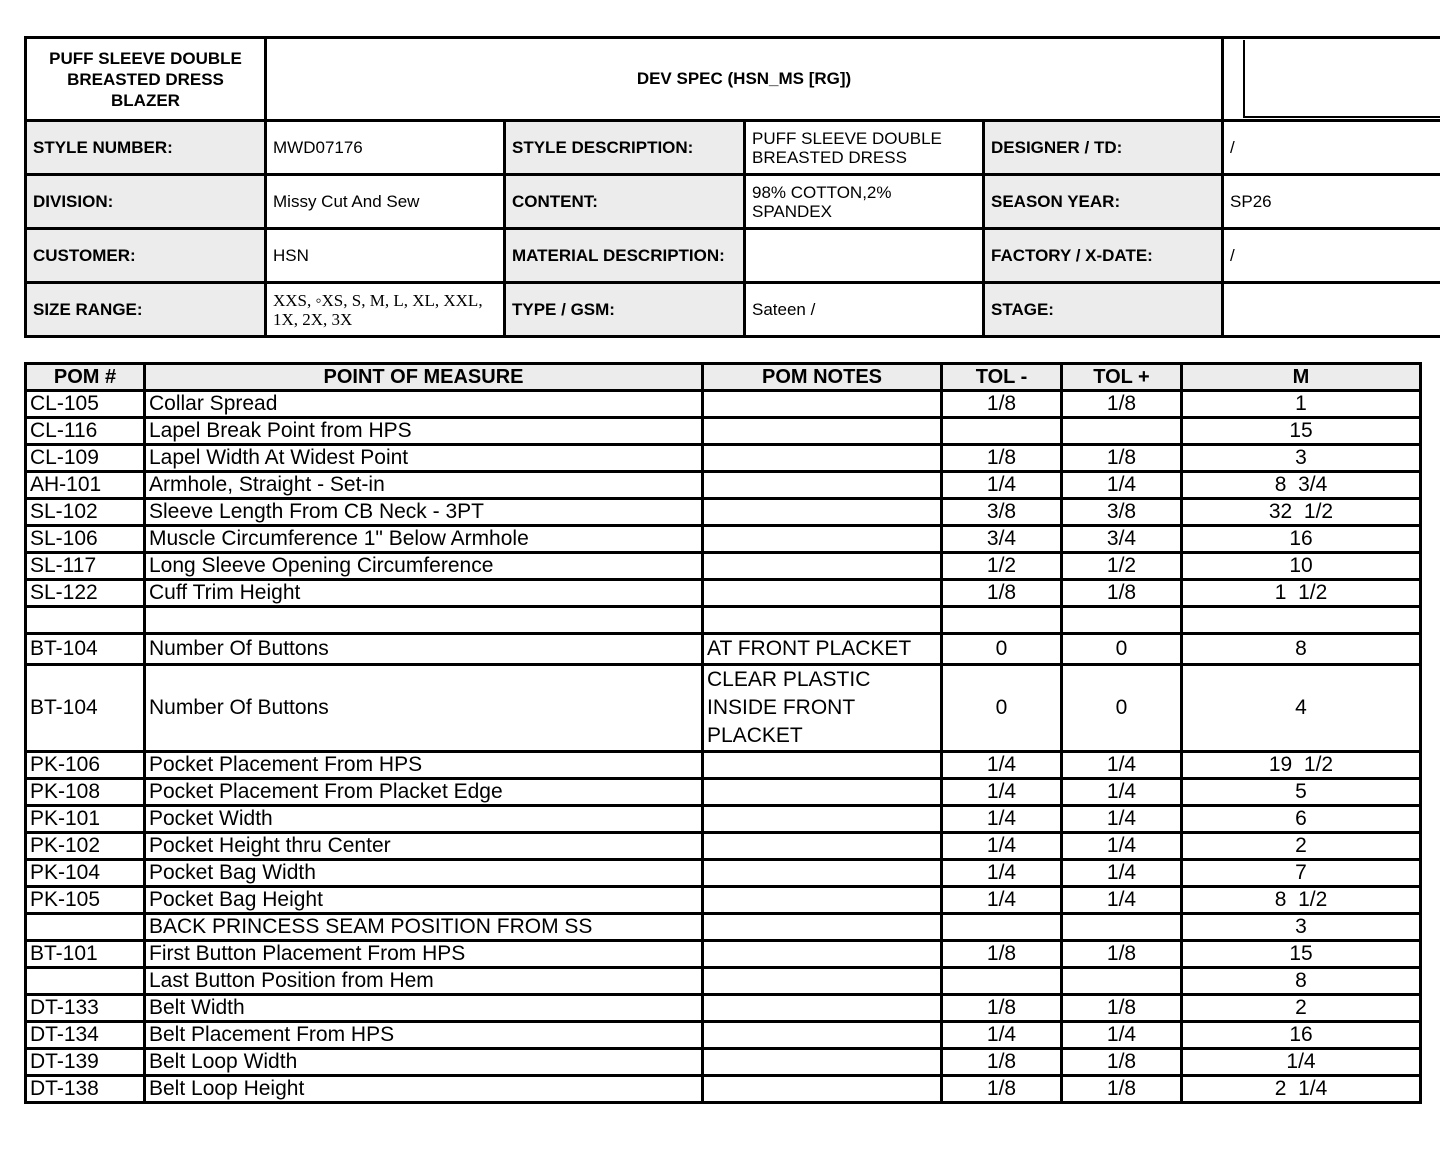 The width and height of the screenshot is (1440, 1174). I want to click on pom-cell: Muscle Circumference 1" Below Armhole, so click(423, 539).